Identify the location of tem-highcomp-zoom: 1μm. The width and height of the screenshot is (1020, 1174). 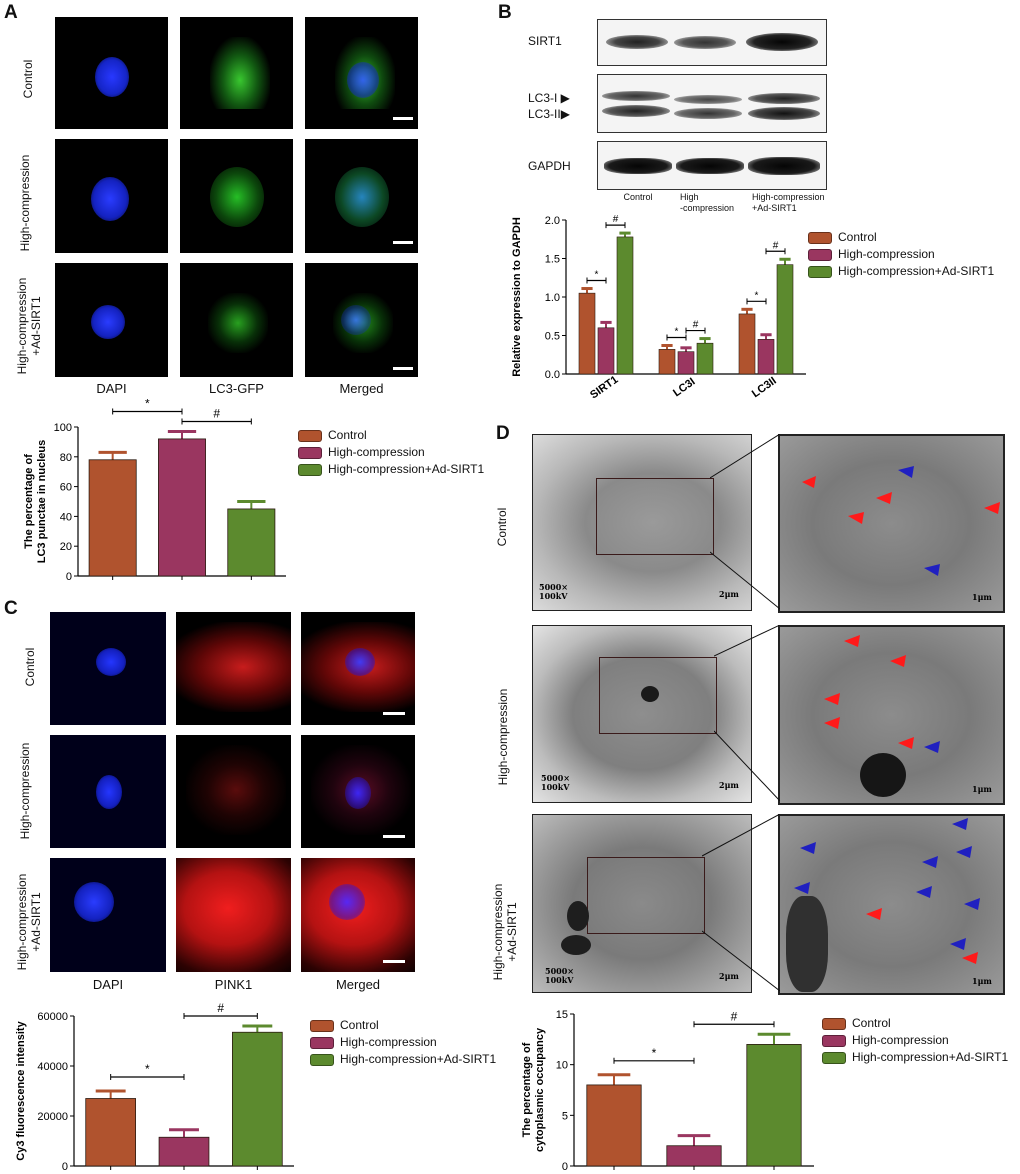
(891, 715).